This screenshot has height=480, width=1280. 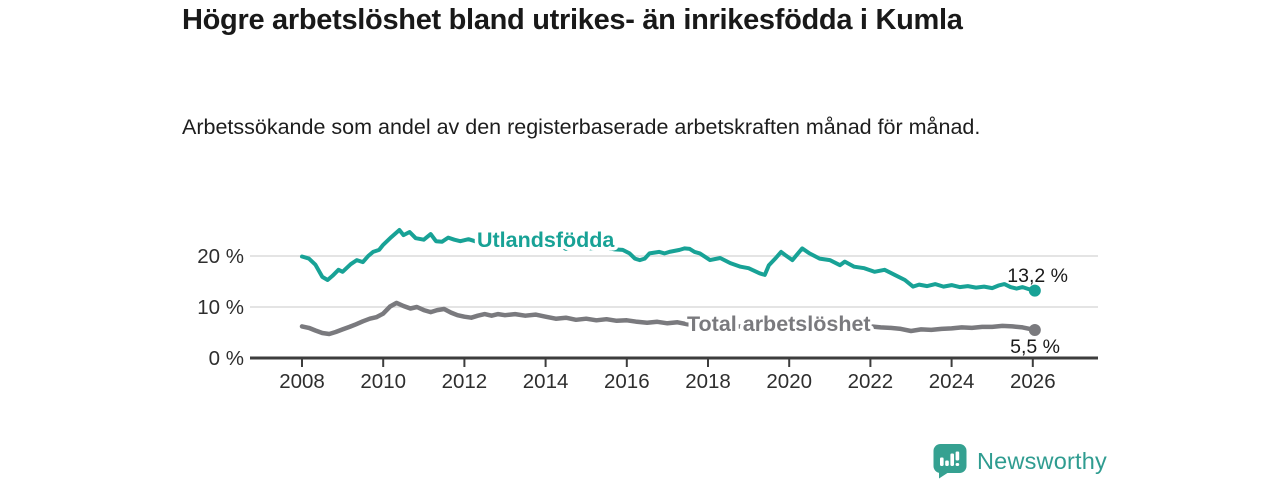 I want to click on x-tick-label: 2016, so click(x=627, y=381).